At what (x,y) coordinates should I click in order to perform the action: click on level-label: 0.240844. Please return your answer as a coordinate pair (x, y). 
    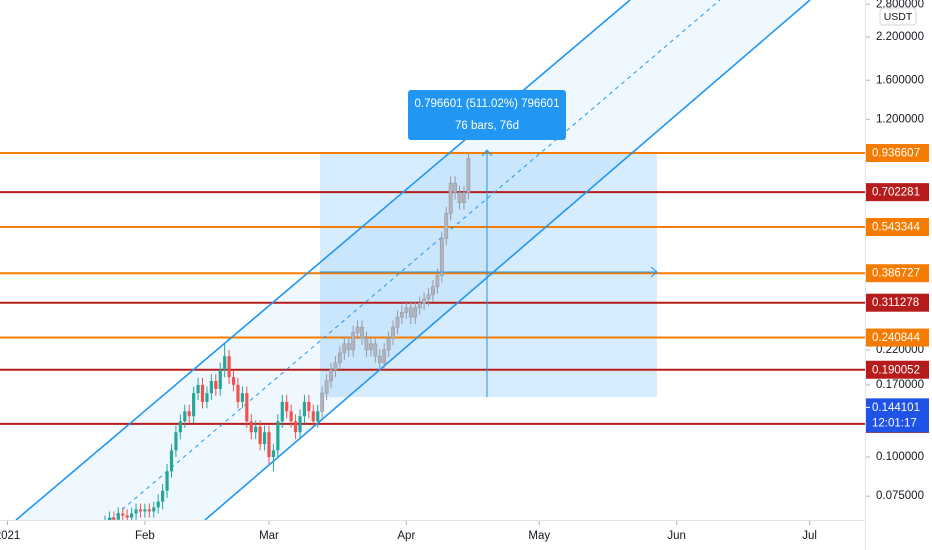
    Looking at the image, I should click on (896, 338).